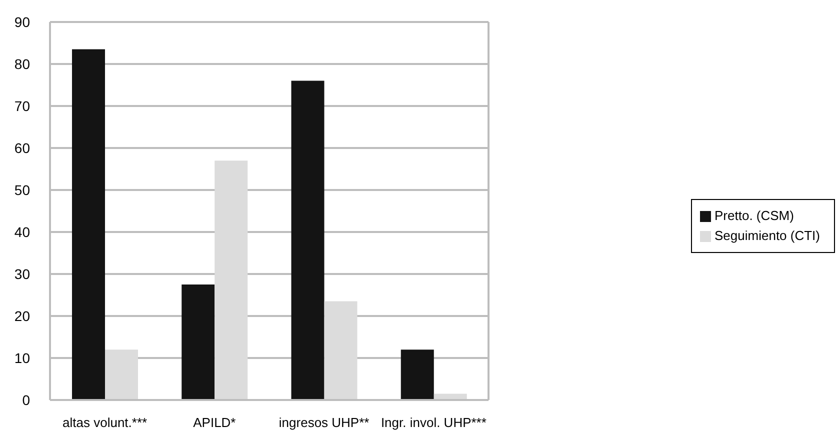  I want to click on y-tick-label: 50, so click(22, 190).